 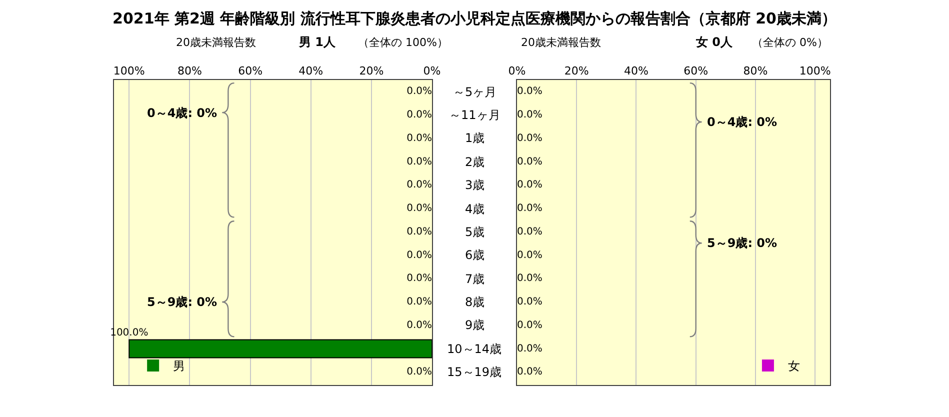 I want to click on y-tick-label: 15～19歳, so click(x=474, y=372).